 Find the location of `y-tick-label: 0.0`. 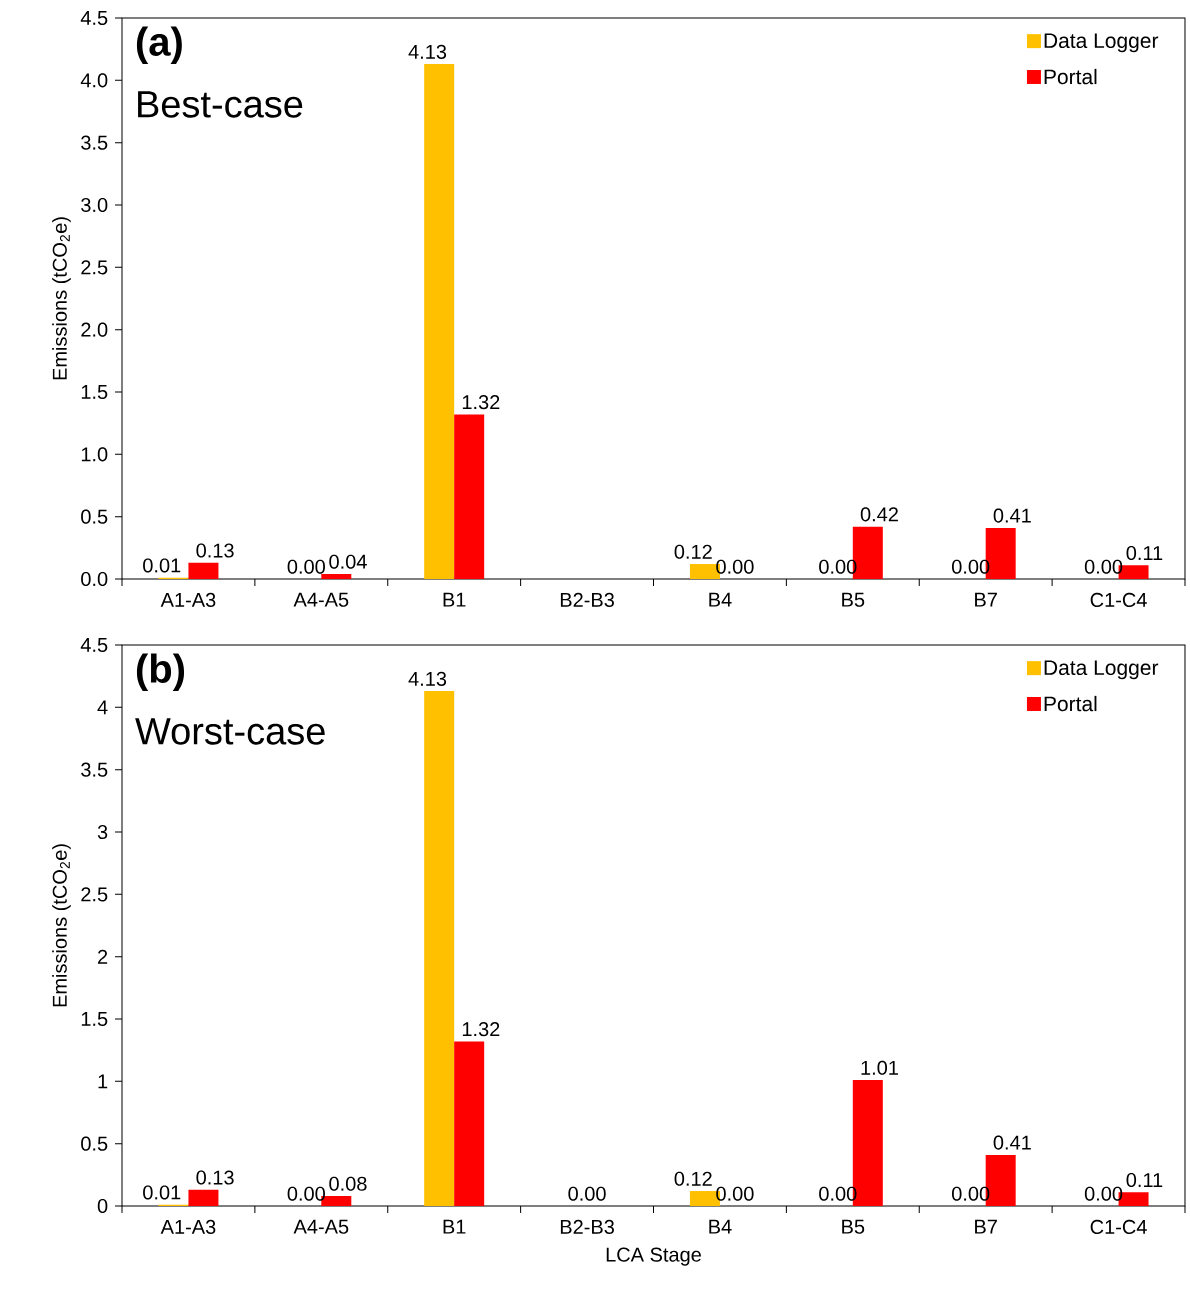

y-tick-label: 0.0 is located at coordinates (94, 579).